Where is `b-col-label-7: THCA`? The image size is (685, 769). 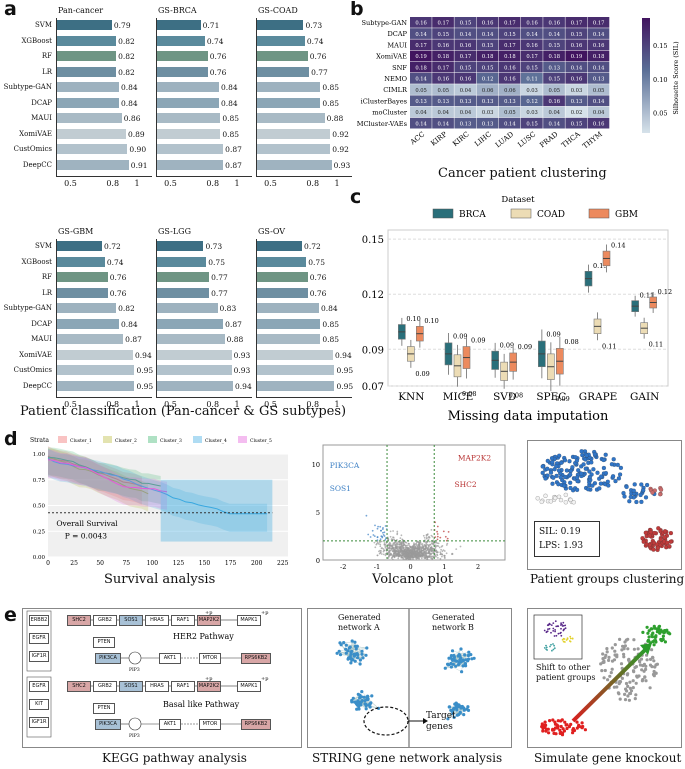 b-col-label-7: THCA is located at coordinates (571, 140).